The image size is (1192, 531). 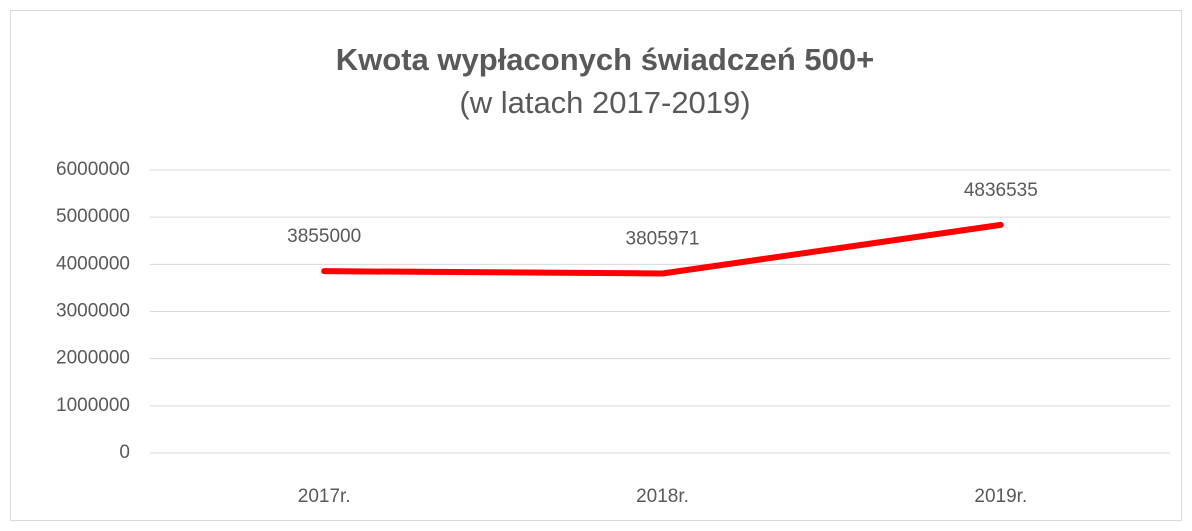 What do you see at coordinates (605, 59) in the screenshot?
I see `chart-title: Kwota wypłaconych świadczeń 500+` at bounding box center [605, 59].